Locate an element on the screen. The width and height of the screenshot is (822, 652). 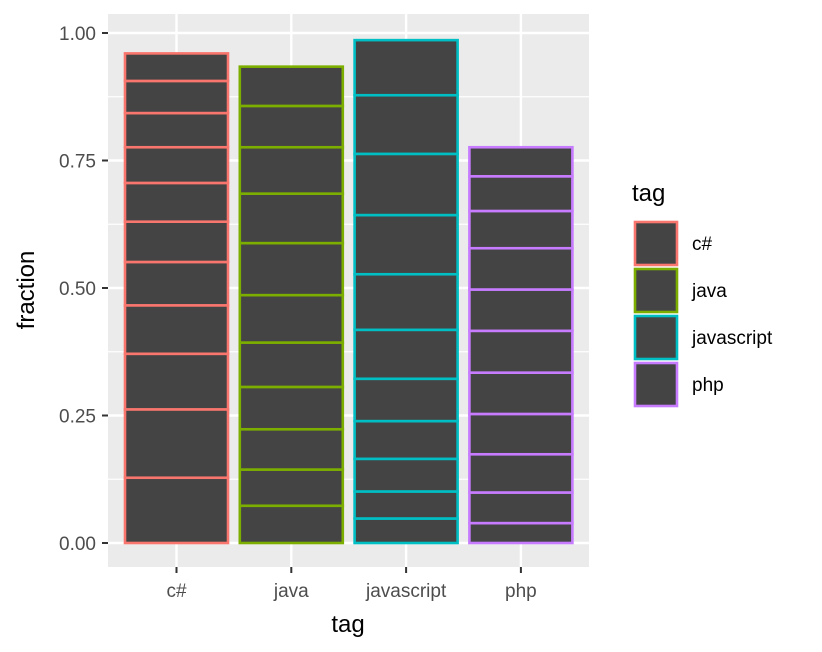
legend: tag c# java javascript php is located at coordinates (702, 294).